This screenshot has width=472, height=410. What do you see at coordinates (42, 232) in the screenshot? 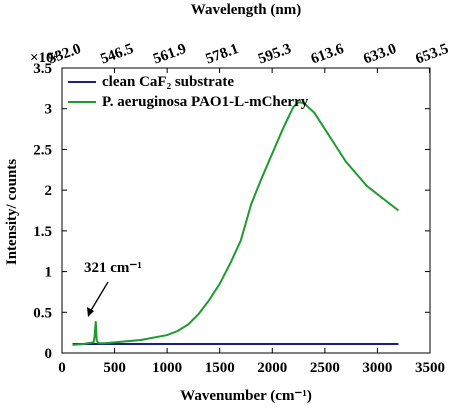
I see `y-tick-label: 1.5` at bounding box center [42, 232].